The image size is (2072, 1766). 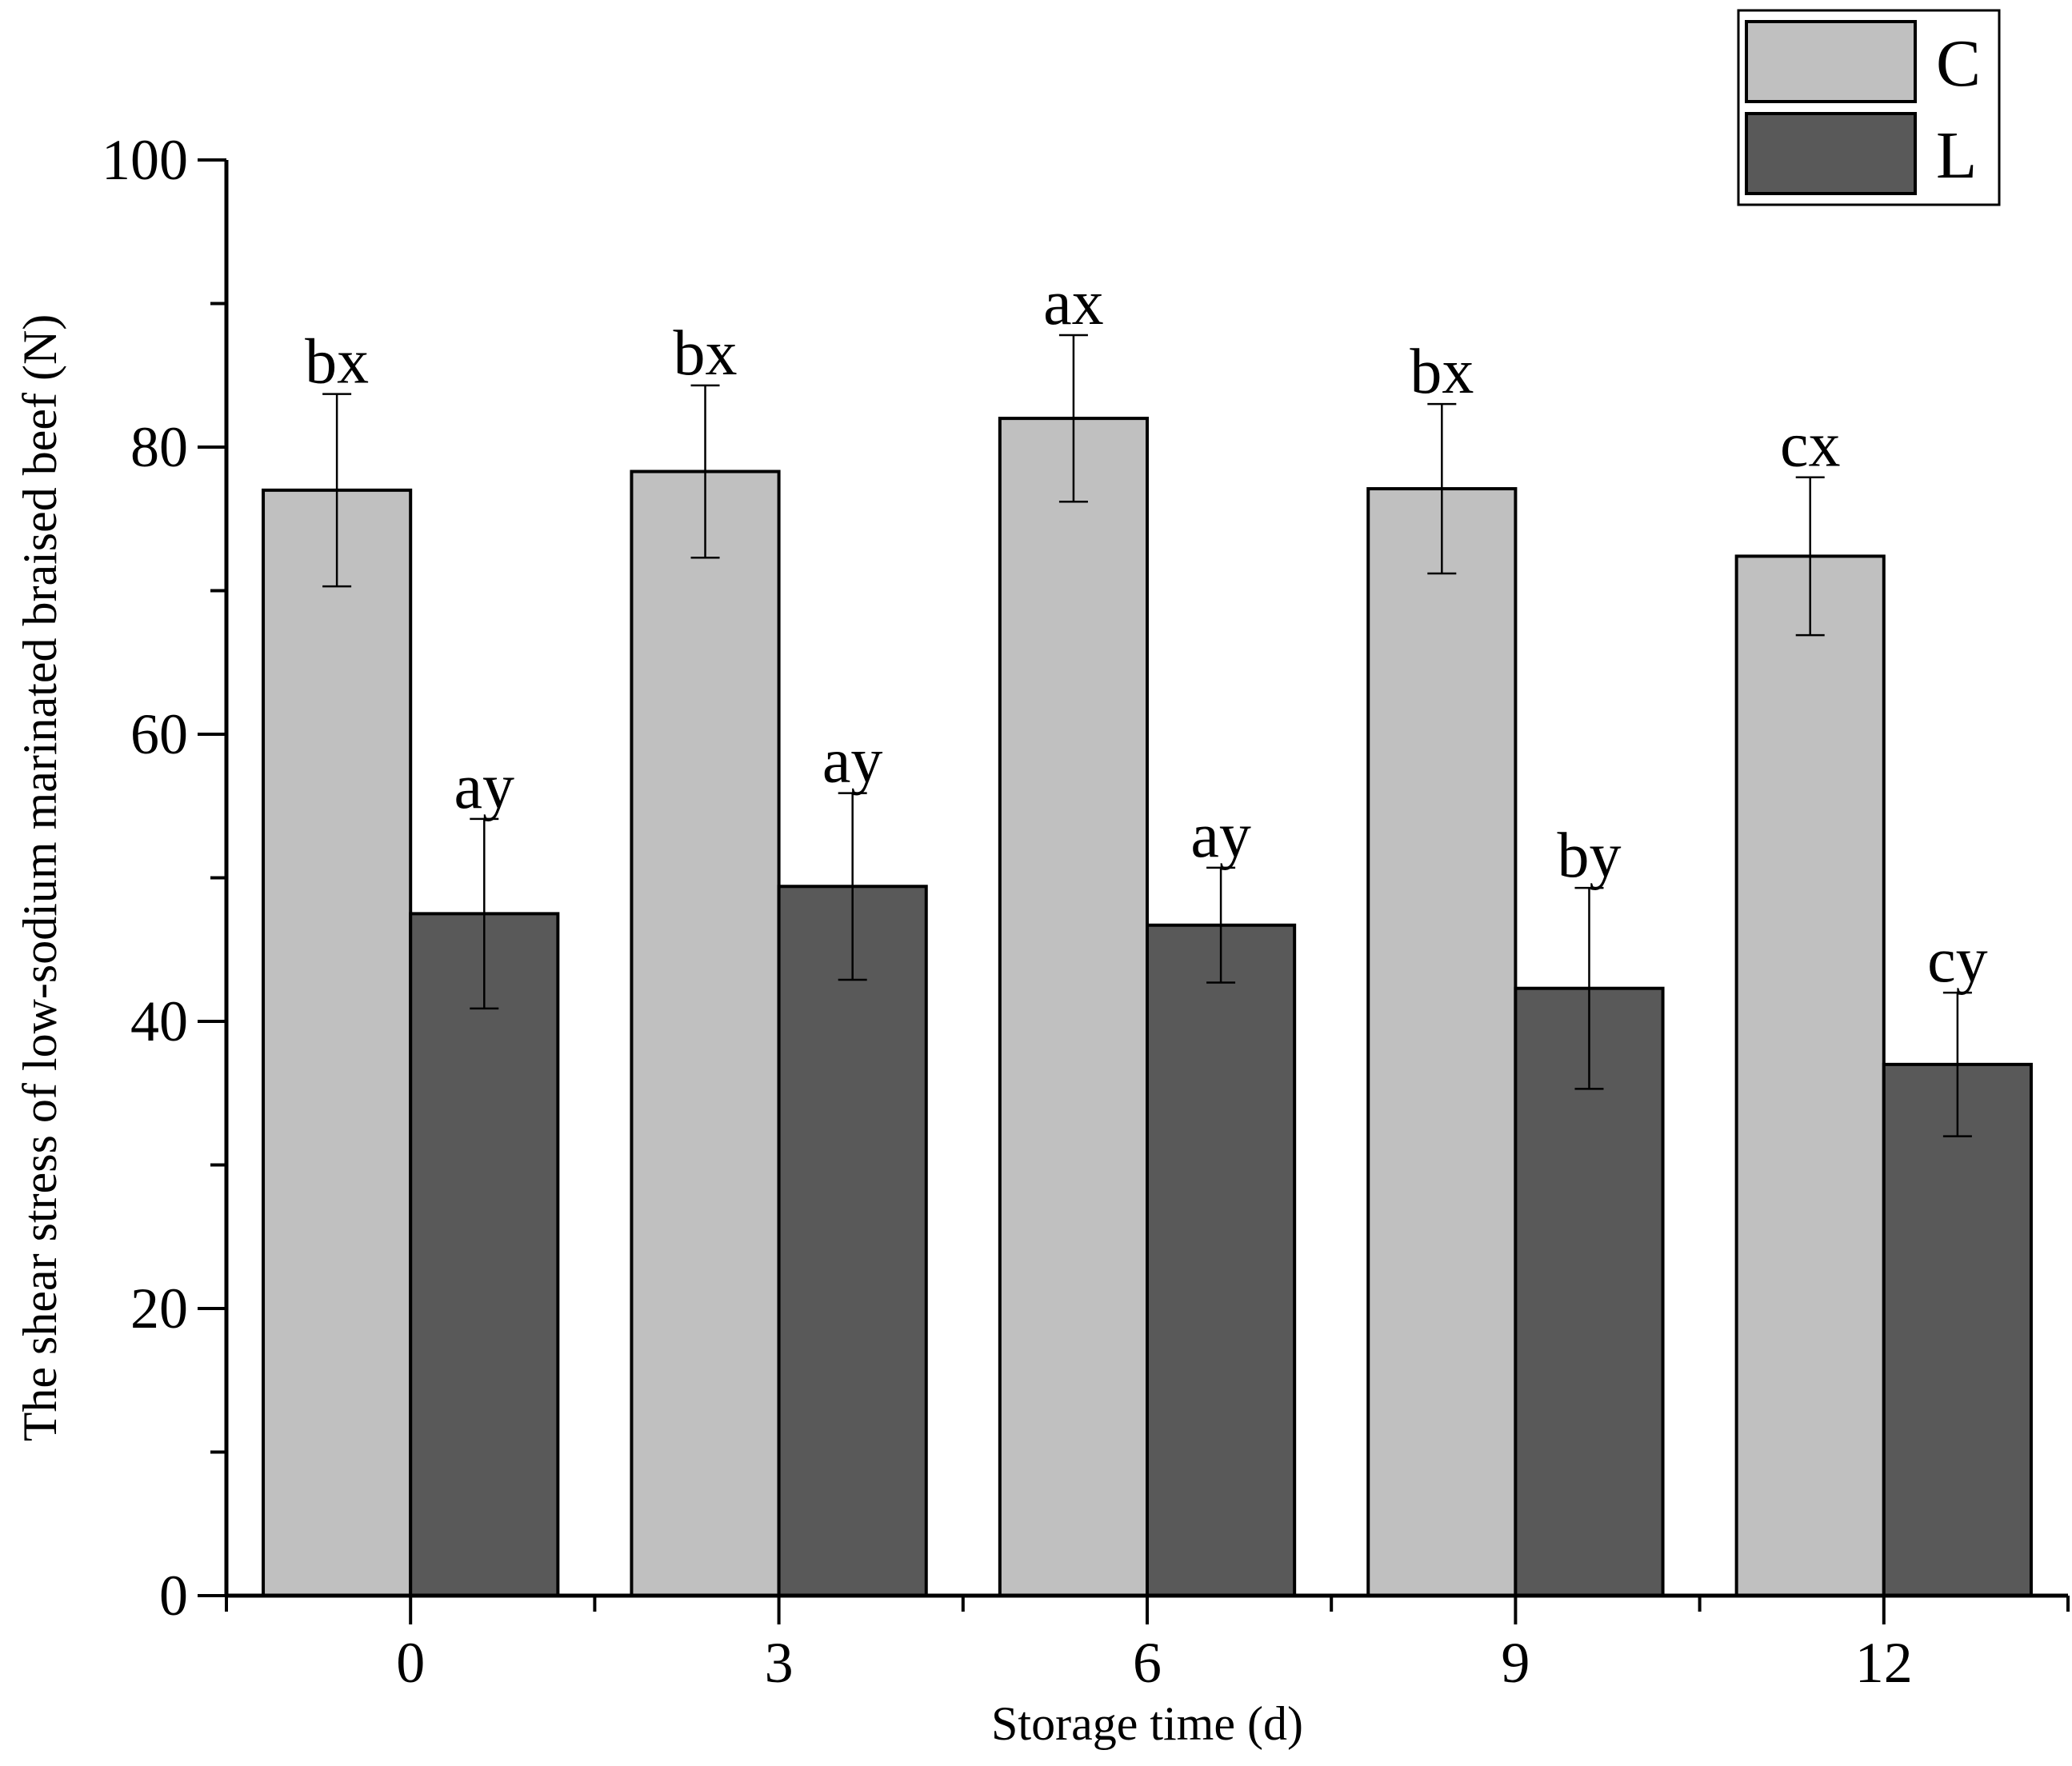 What do you see at coordinates (1869, 107) in the screenshot?
I see `legend: CL` at bounding box center [1869, 107].